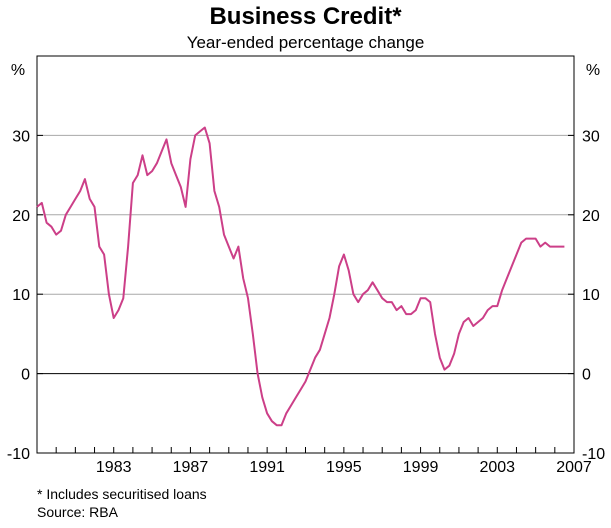  What do you see at coordinates (21, 216) in the screenshot?
I see `y-tick-label-left: 20` at bounding box center [21, 216].